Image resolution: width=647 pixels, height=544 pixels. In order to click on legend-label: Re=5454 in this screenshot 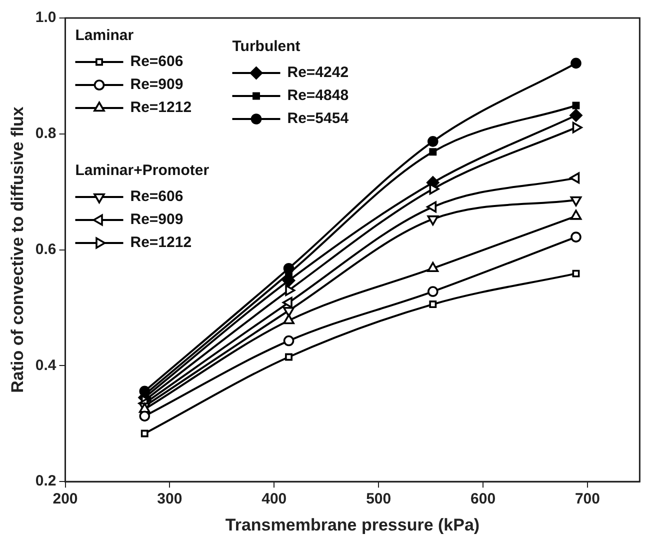, I will do `click(318, 119)`.